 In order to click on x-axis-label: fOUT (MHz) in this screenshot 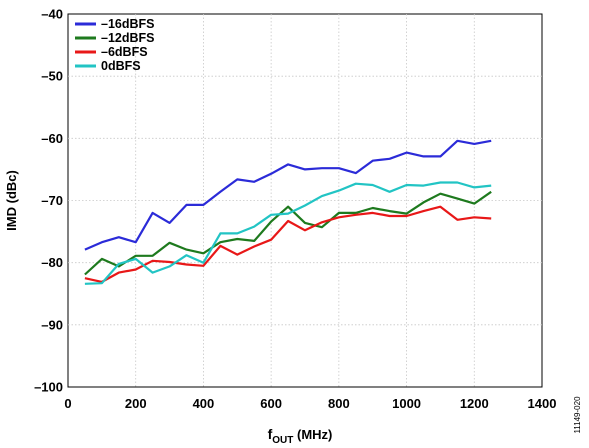, I will do `click(300, 436)`.